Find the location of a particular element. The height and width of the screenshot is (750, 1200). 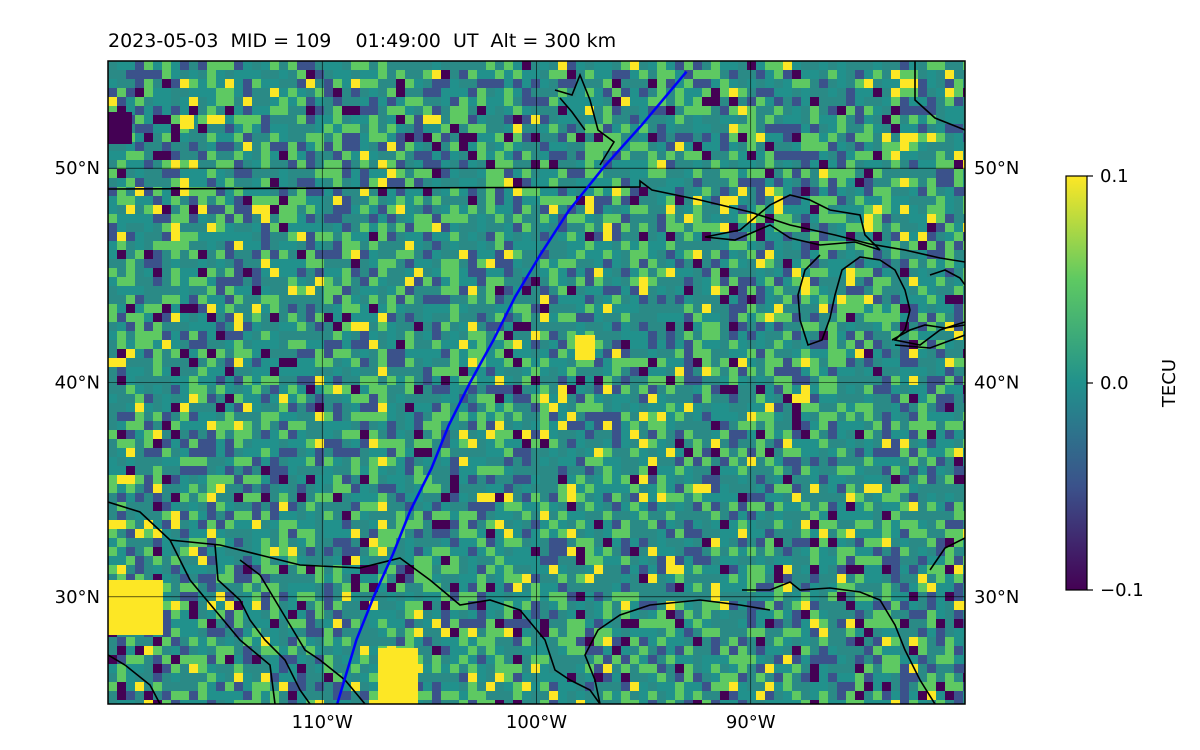

florida-coast is located at coordinates (947, 554).